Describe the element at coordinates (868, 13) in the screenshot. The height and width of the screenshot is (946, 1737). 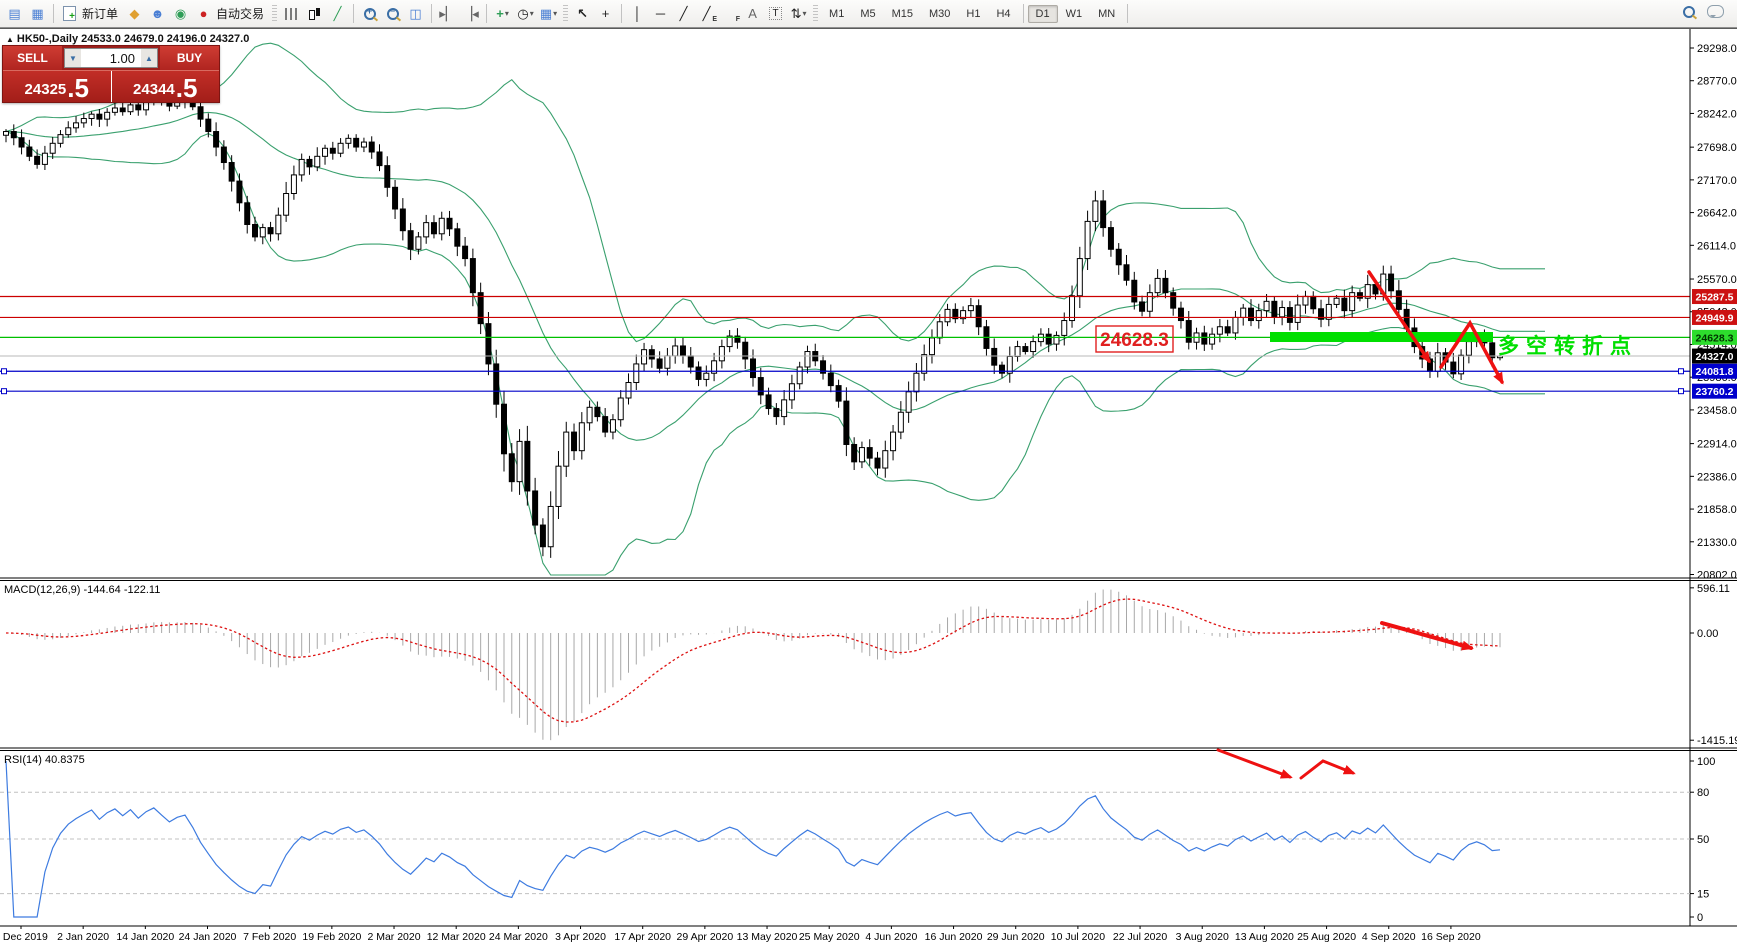
I see `tab-timeframe-m5: M5` at that location.